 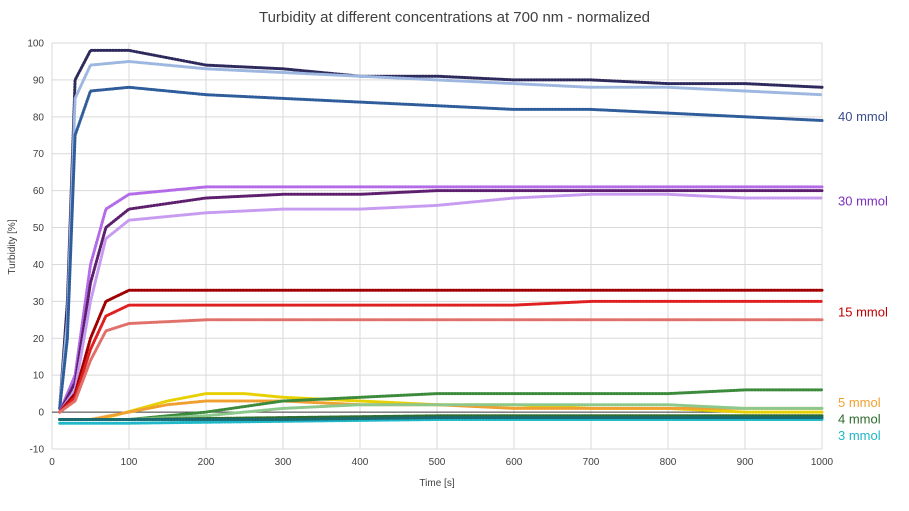 I want to click on y-tick-label: 20, so click(x=39, y=339).